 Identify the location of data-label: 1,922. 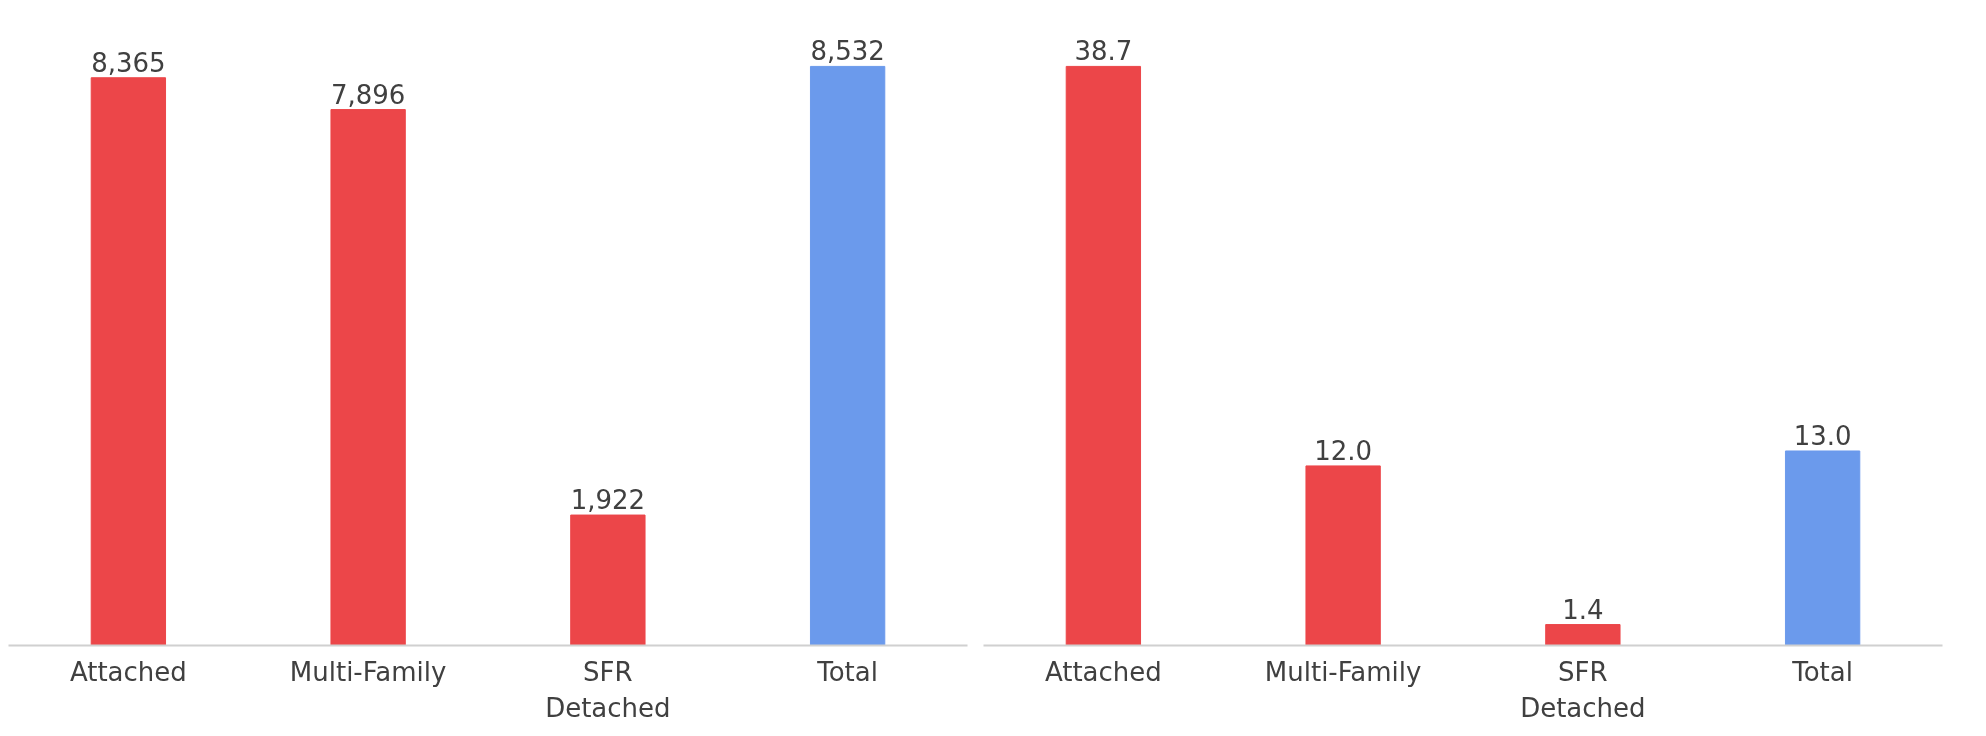
(608, 500).